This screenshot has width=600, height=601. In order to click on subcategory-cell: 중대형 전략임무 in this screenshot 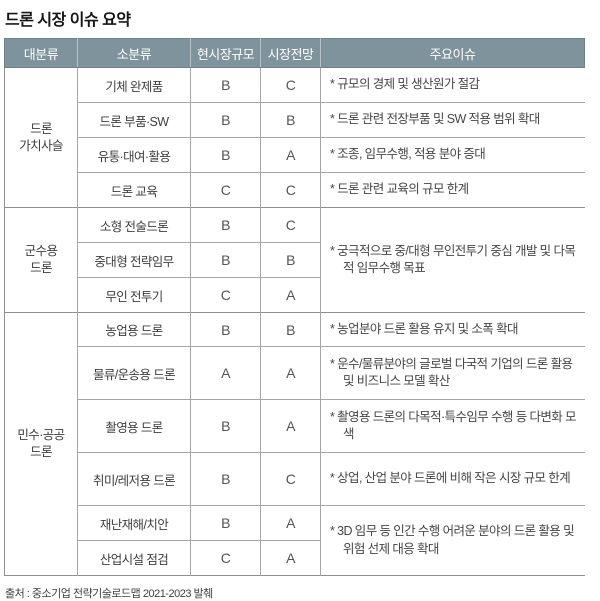, I will do `click(134, 260)`.